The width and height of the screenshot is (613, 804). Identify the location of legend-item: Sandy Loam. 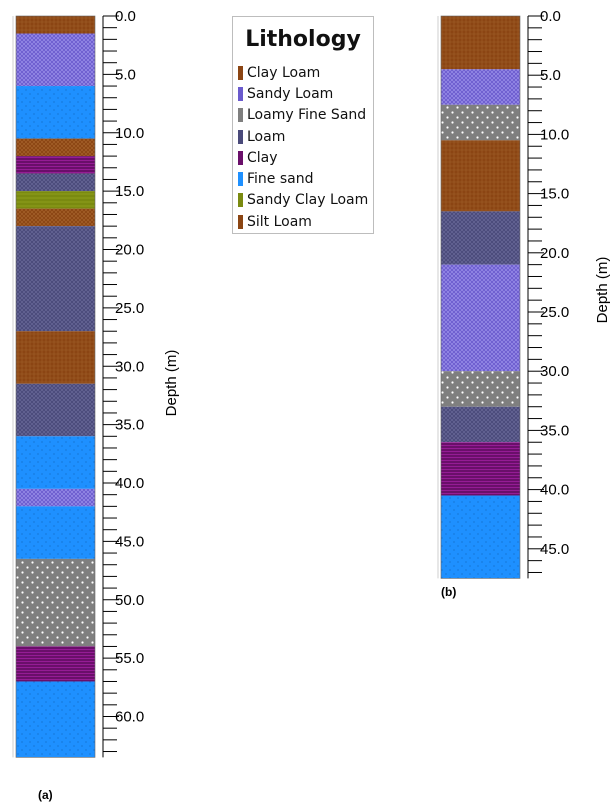
(303, 93).